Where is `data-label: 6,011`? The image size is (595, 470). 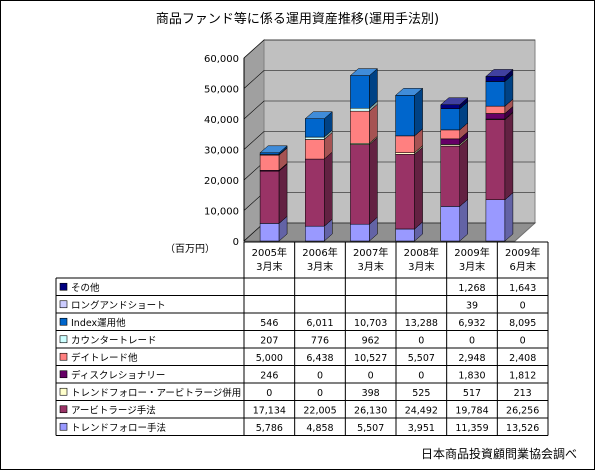 data-label: 6,011 is located at coordinates (319, 323).